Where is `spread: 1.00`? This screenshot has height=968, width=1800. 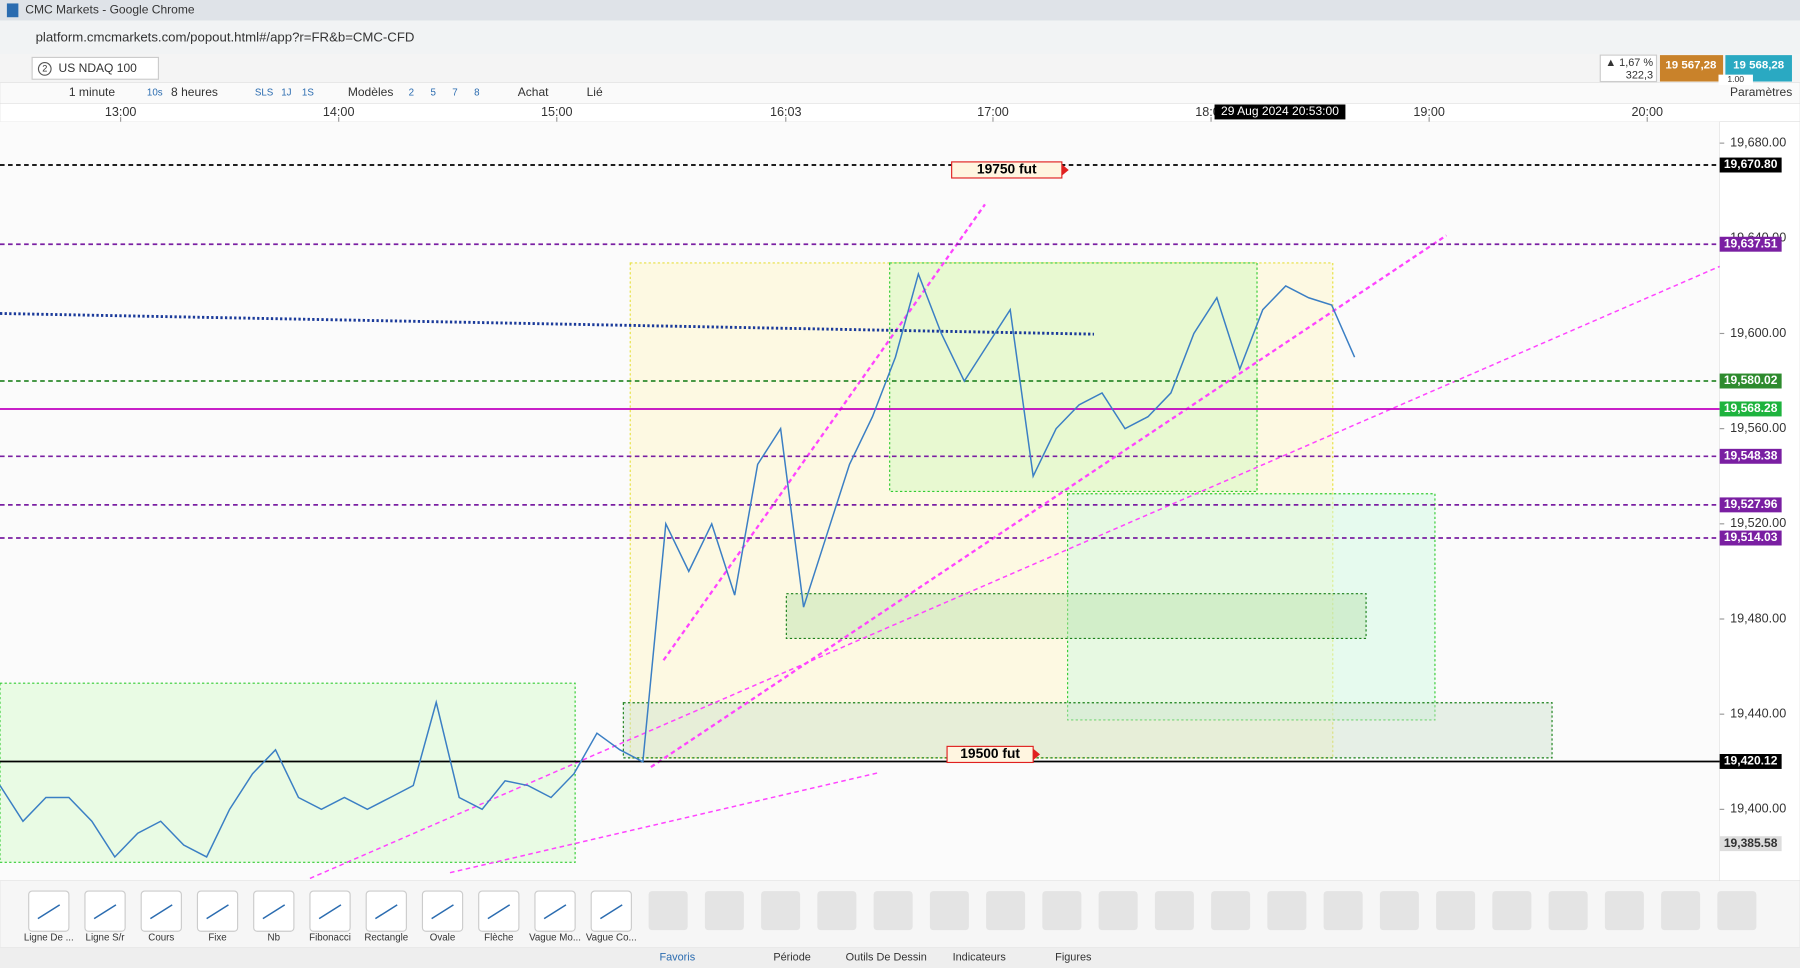
spread: 1.00 is located at coordinates (1735, 79).